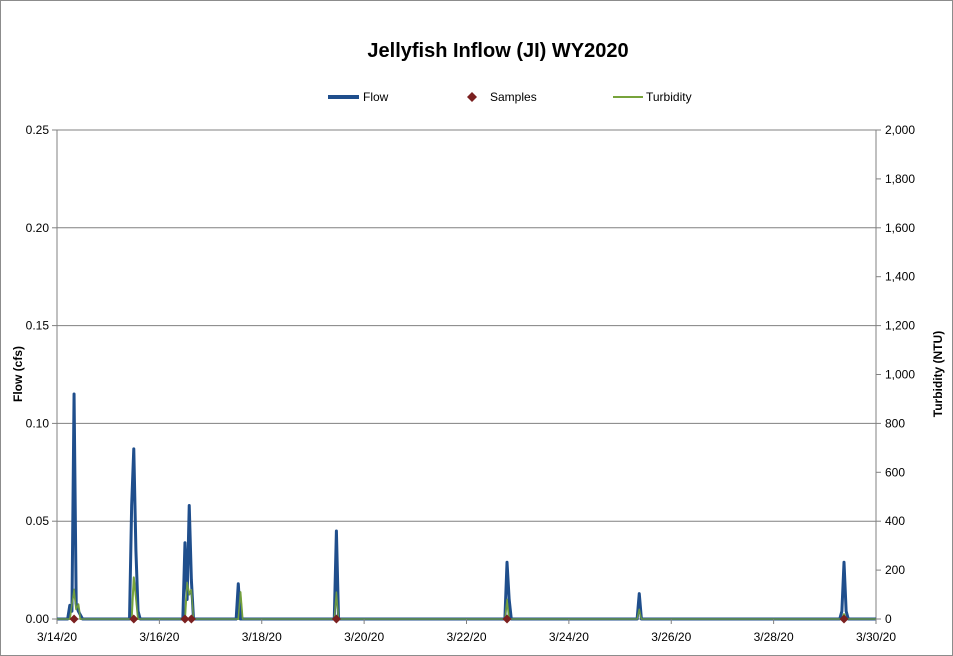 The width and height of the screenshot is (953, 656). Describe the element at coordinates (569, 637) in the screenshot. I see `x-tick-label: 3/24/20` at that location.